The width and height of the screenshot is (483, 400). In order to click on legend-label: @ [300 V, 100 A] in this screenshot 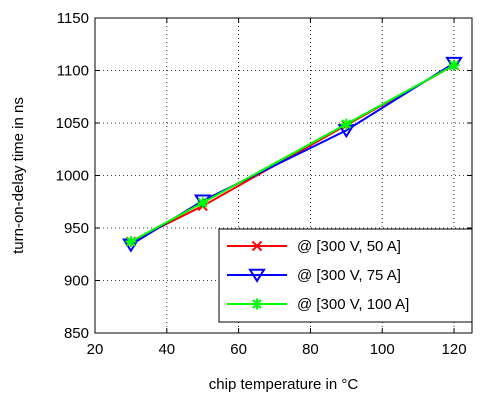, I will do `click(353, 304)`.